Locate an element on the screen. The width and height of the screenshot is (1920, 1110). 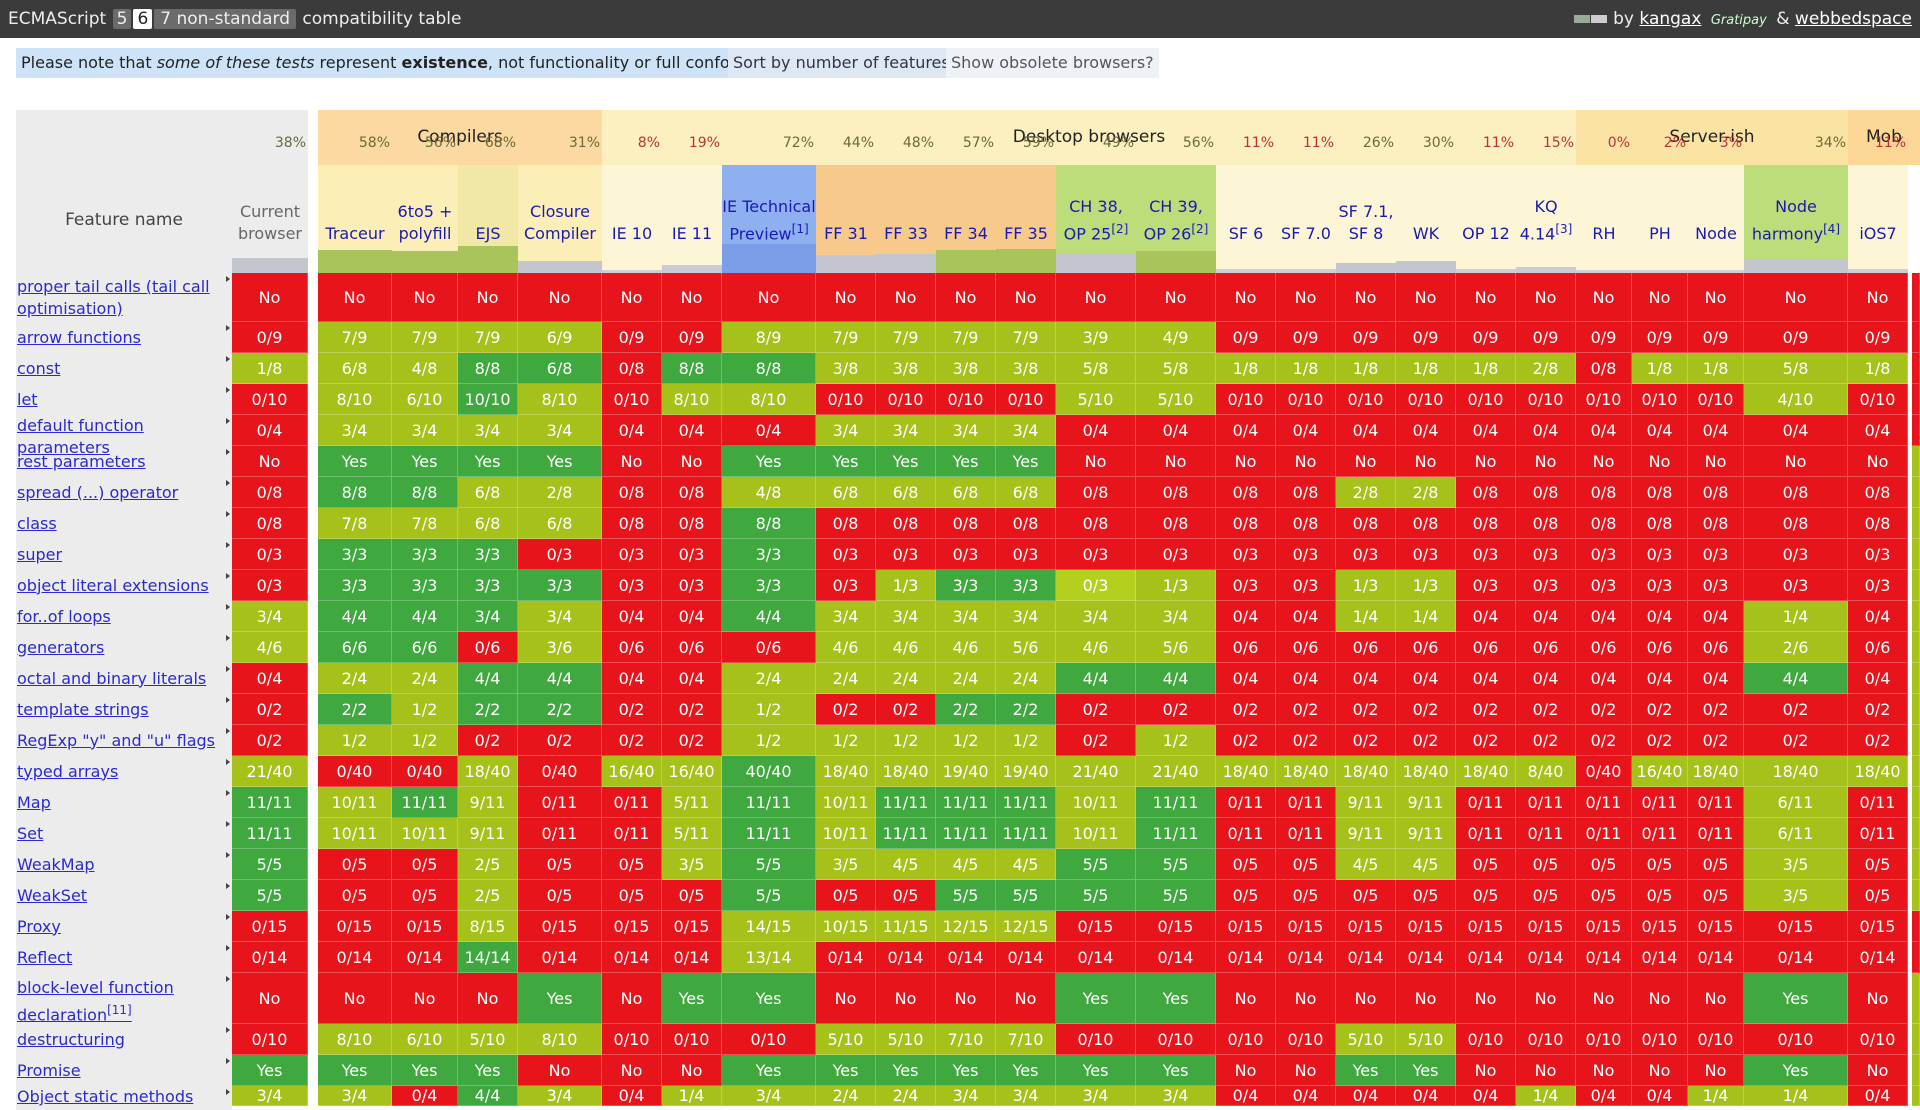
result-cell: 8/8 is located at coordinates (355, 492).